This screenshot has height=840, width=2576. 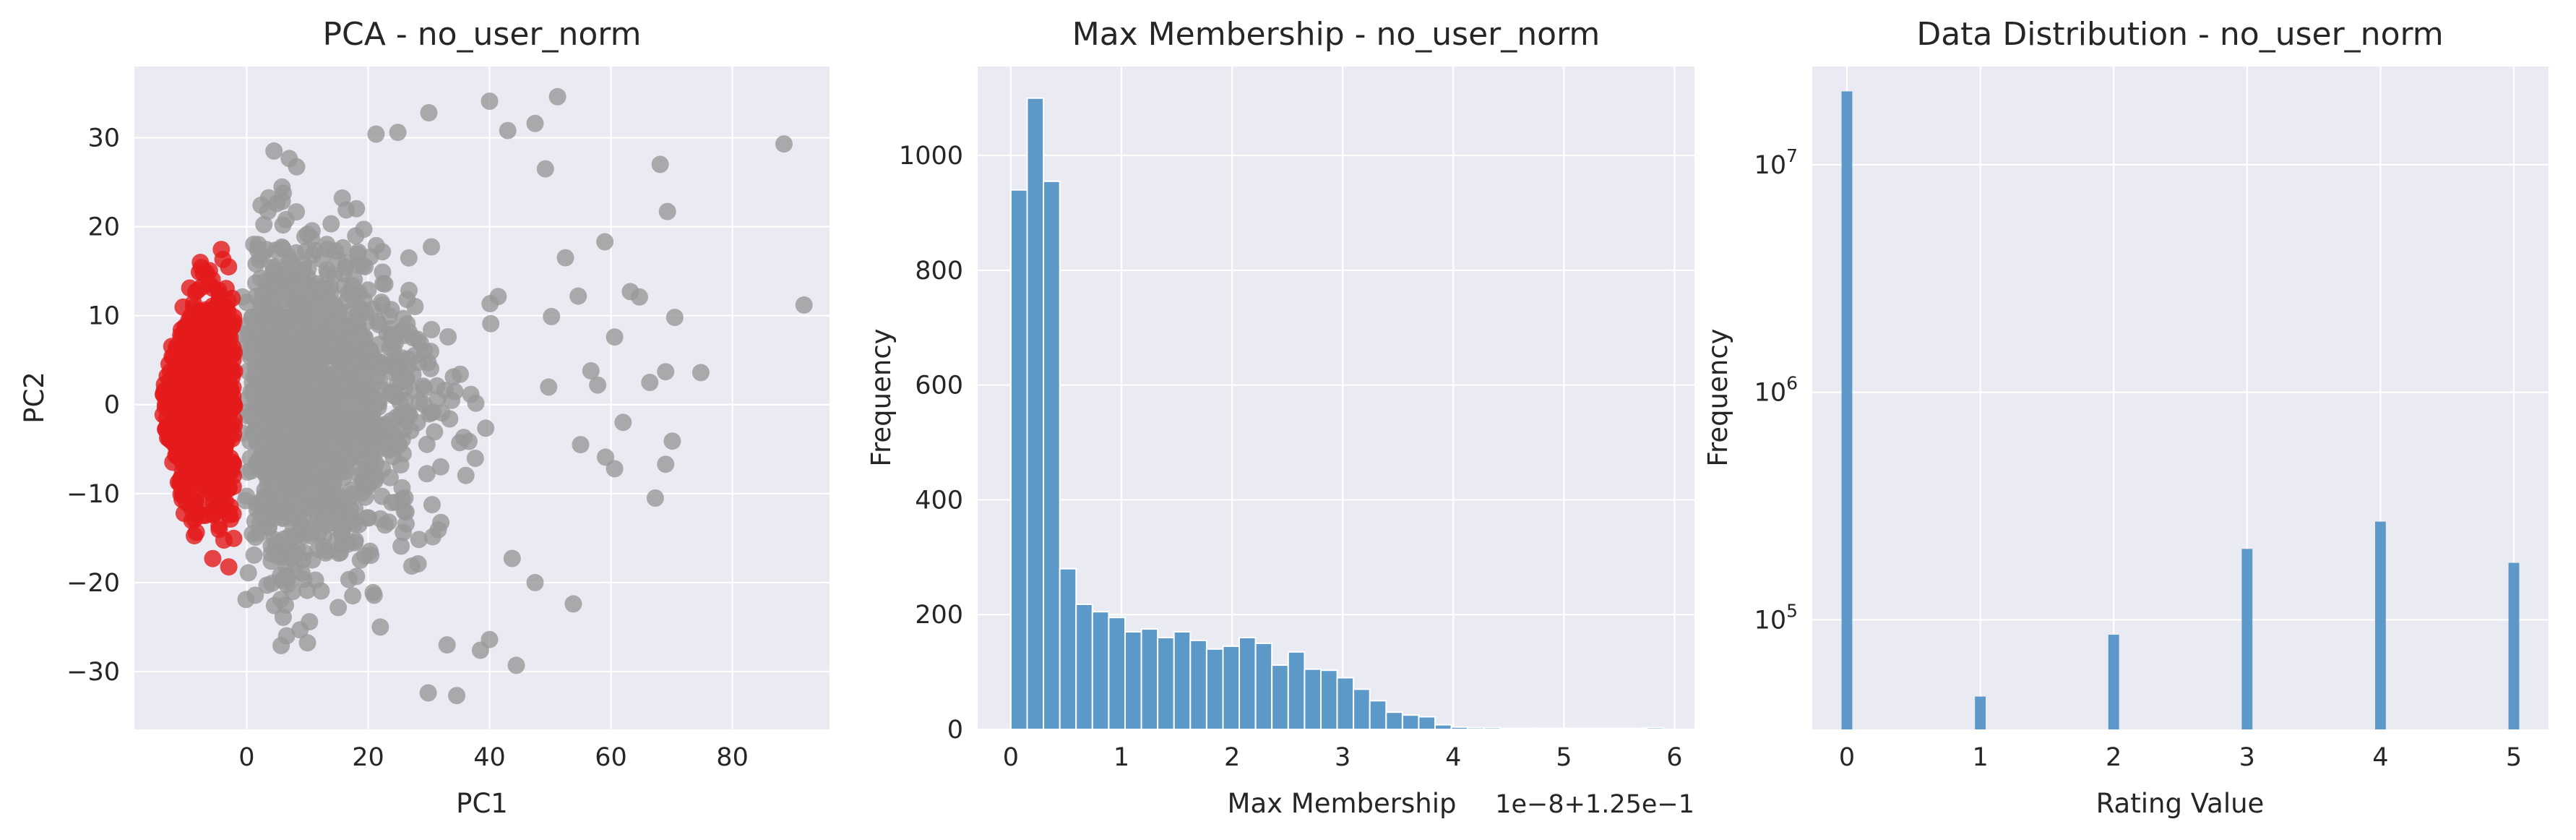 What do you see at coordinates (1776, 162) in the screenshot?
I see `y-tick-label: 107` at bounding box center [1776, 162].